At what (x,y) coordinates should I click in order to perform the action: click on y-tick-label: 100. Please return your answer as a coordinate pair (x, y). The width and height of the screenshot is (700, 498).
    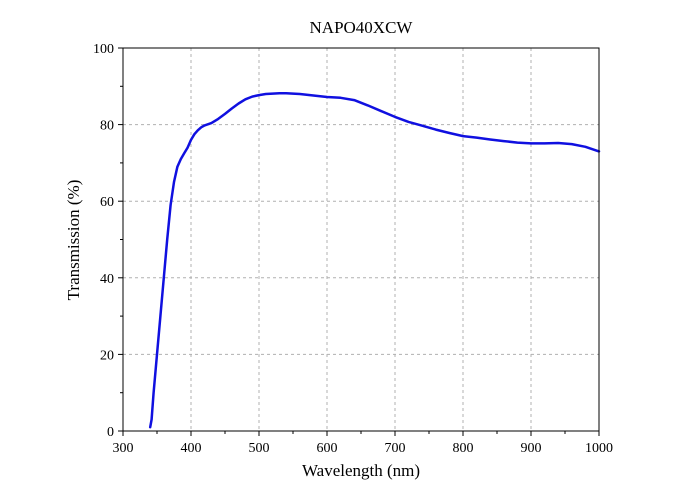
    Looking at the image, I should click on (103, 49).